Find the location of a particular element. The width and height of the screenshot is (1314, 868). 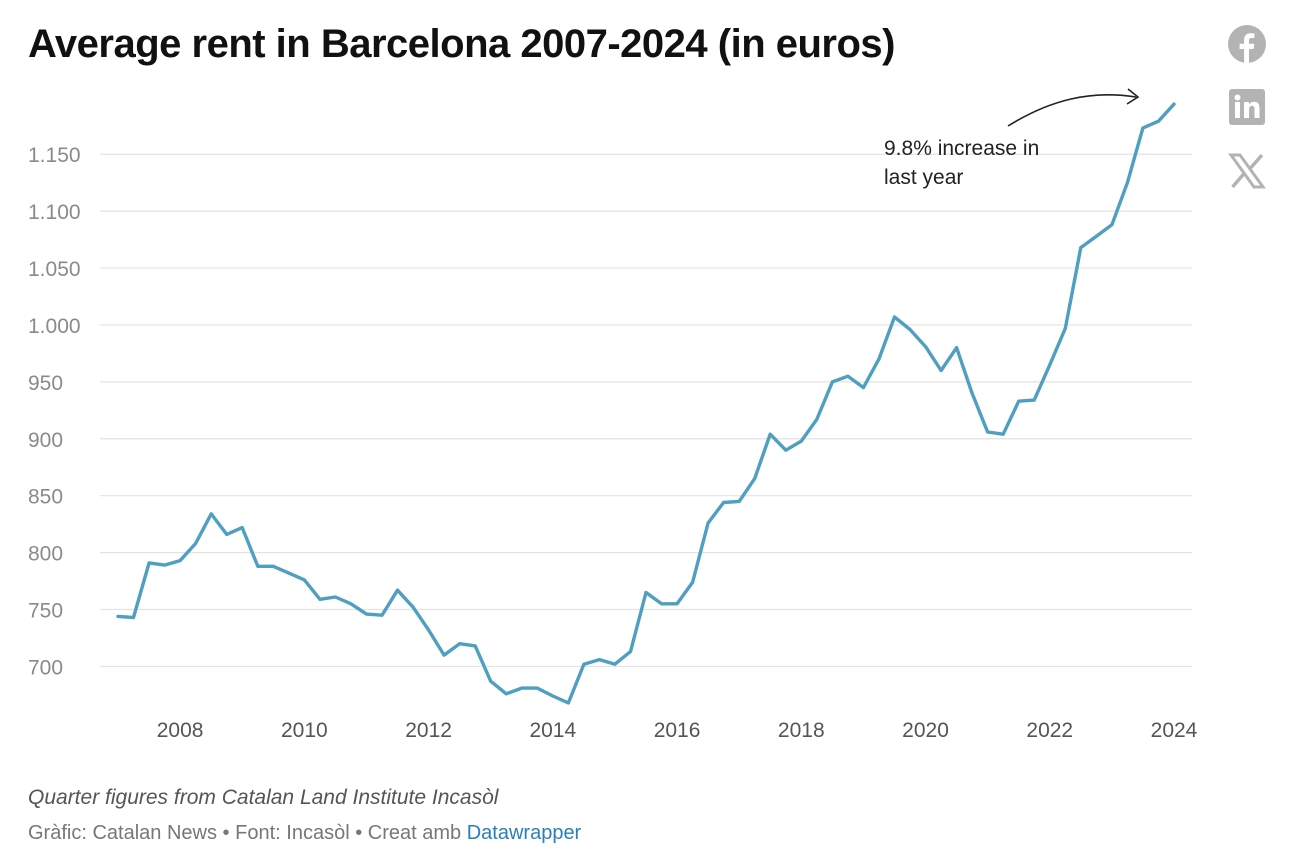

y-tick-label: 700 is located at coordinates (45, 667).